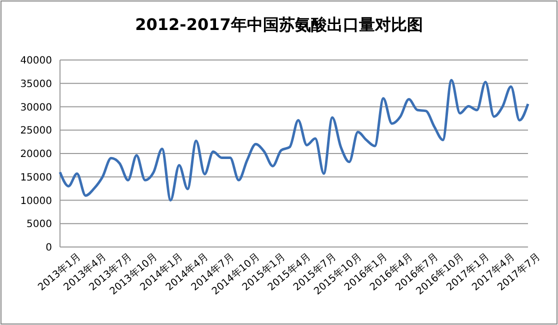 The width and height of the screenshot is (558, 325). Describe the element at coordinates (36, 154) in the screenshot. I see `y-tick-label: 20000` at that location.